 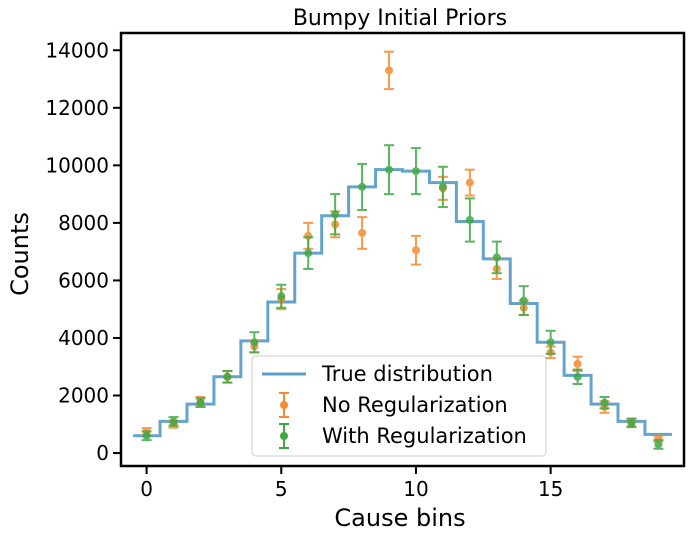 I want to click on y-tick-label: 0, so click(x=102, y=453).